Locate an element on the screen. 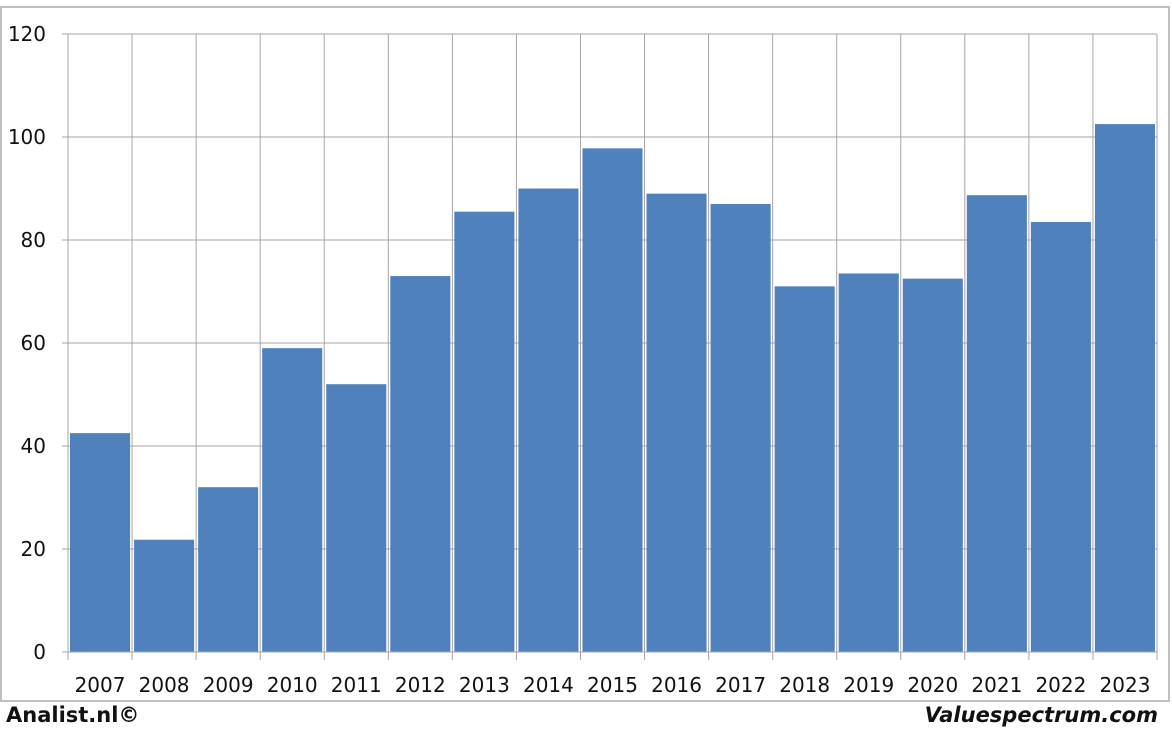 The image size is (1172, 734). bar-2017 is located at coordinates (740, 427).